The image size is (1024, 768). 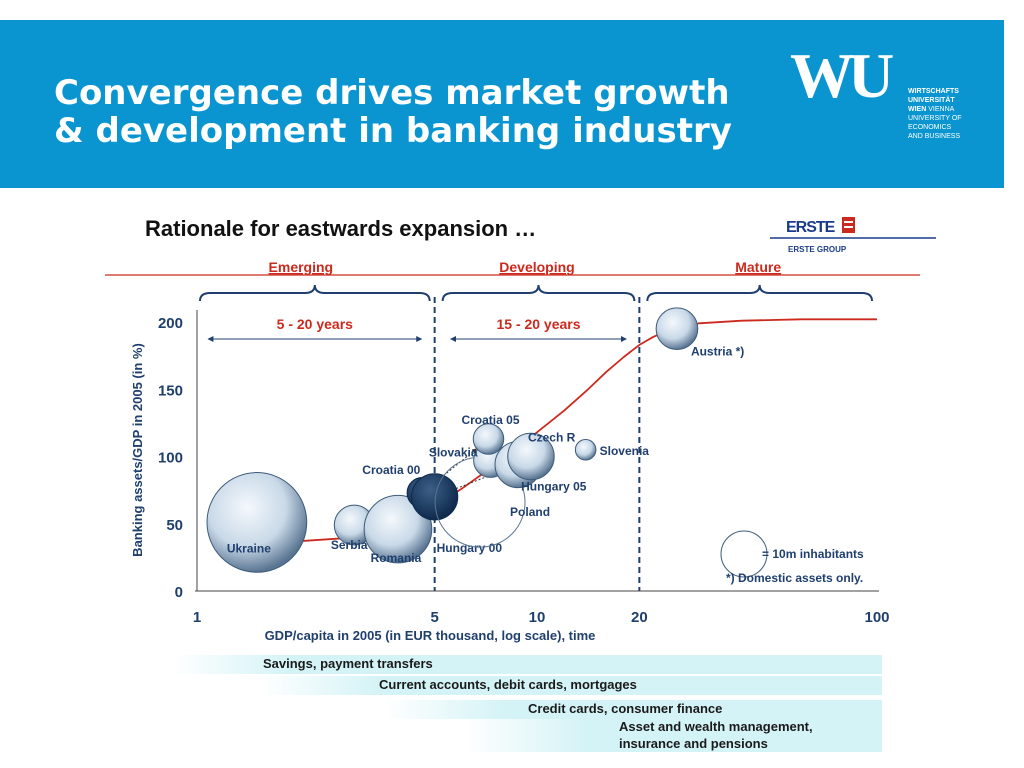 I want to click on product-band-label: Asset and wealth management,, so click(x=716, y=726).